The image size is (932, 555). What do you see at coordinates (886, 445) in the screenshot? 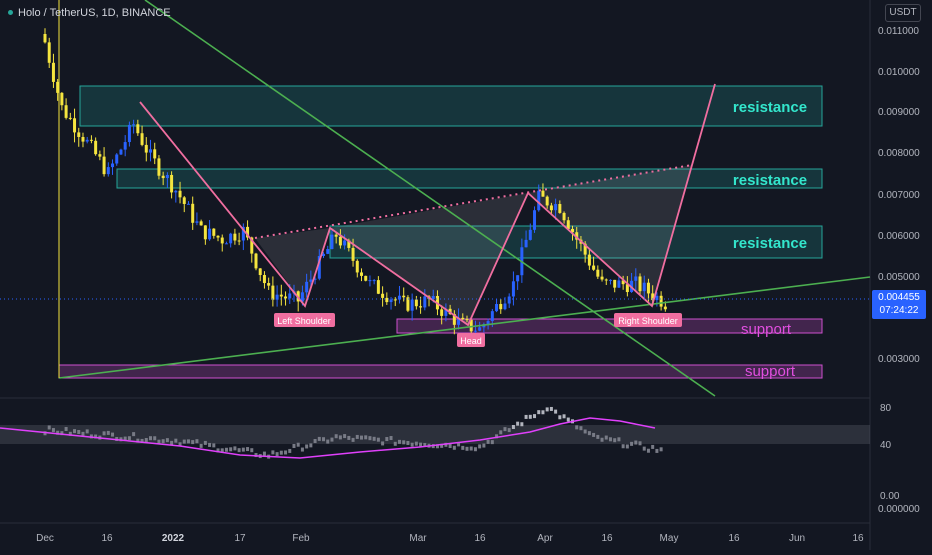
I see `indicator-tick: 40` at bounding box center [886, 445].